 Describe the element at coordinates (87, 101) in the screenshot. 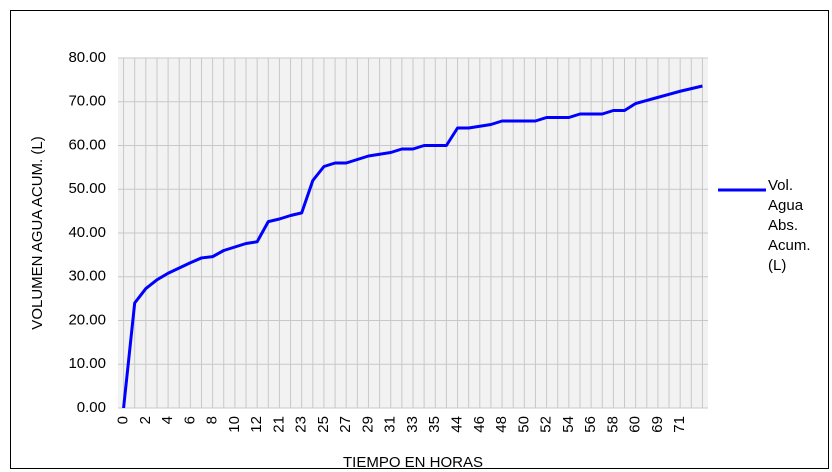

I see `y-tick-label: 70.00` at that location.